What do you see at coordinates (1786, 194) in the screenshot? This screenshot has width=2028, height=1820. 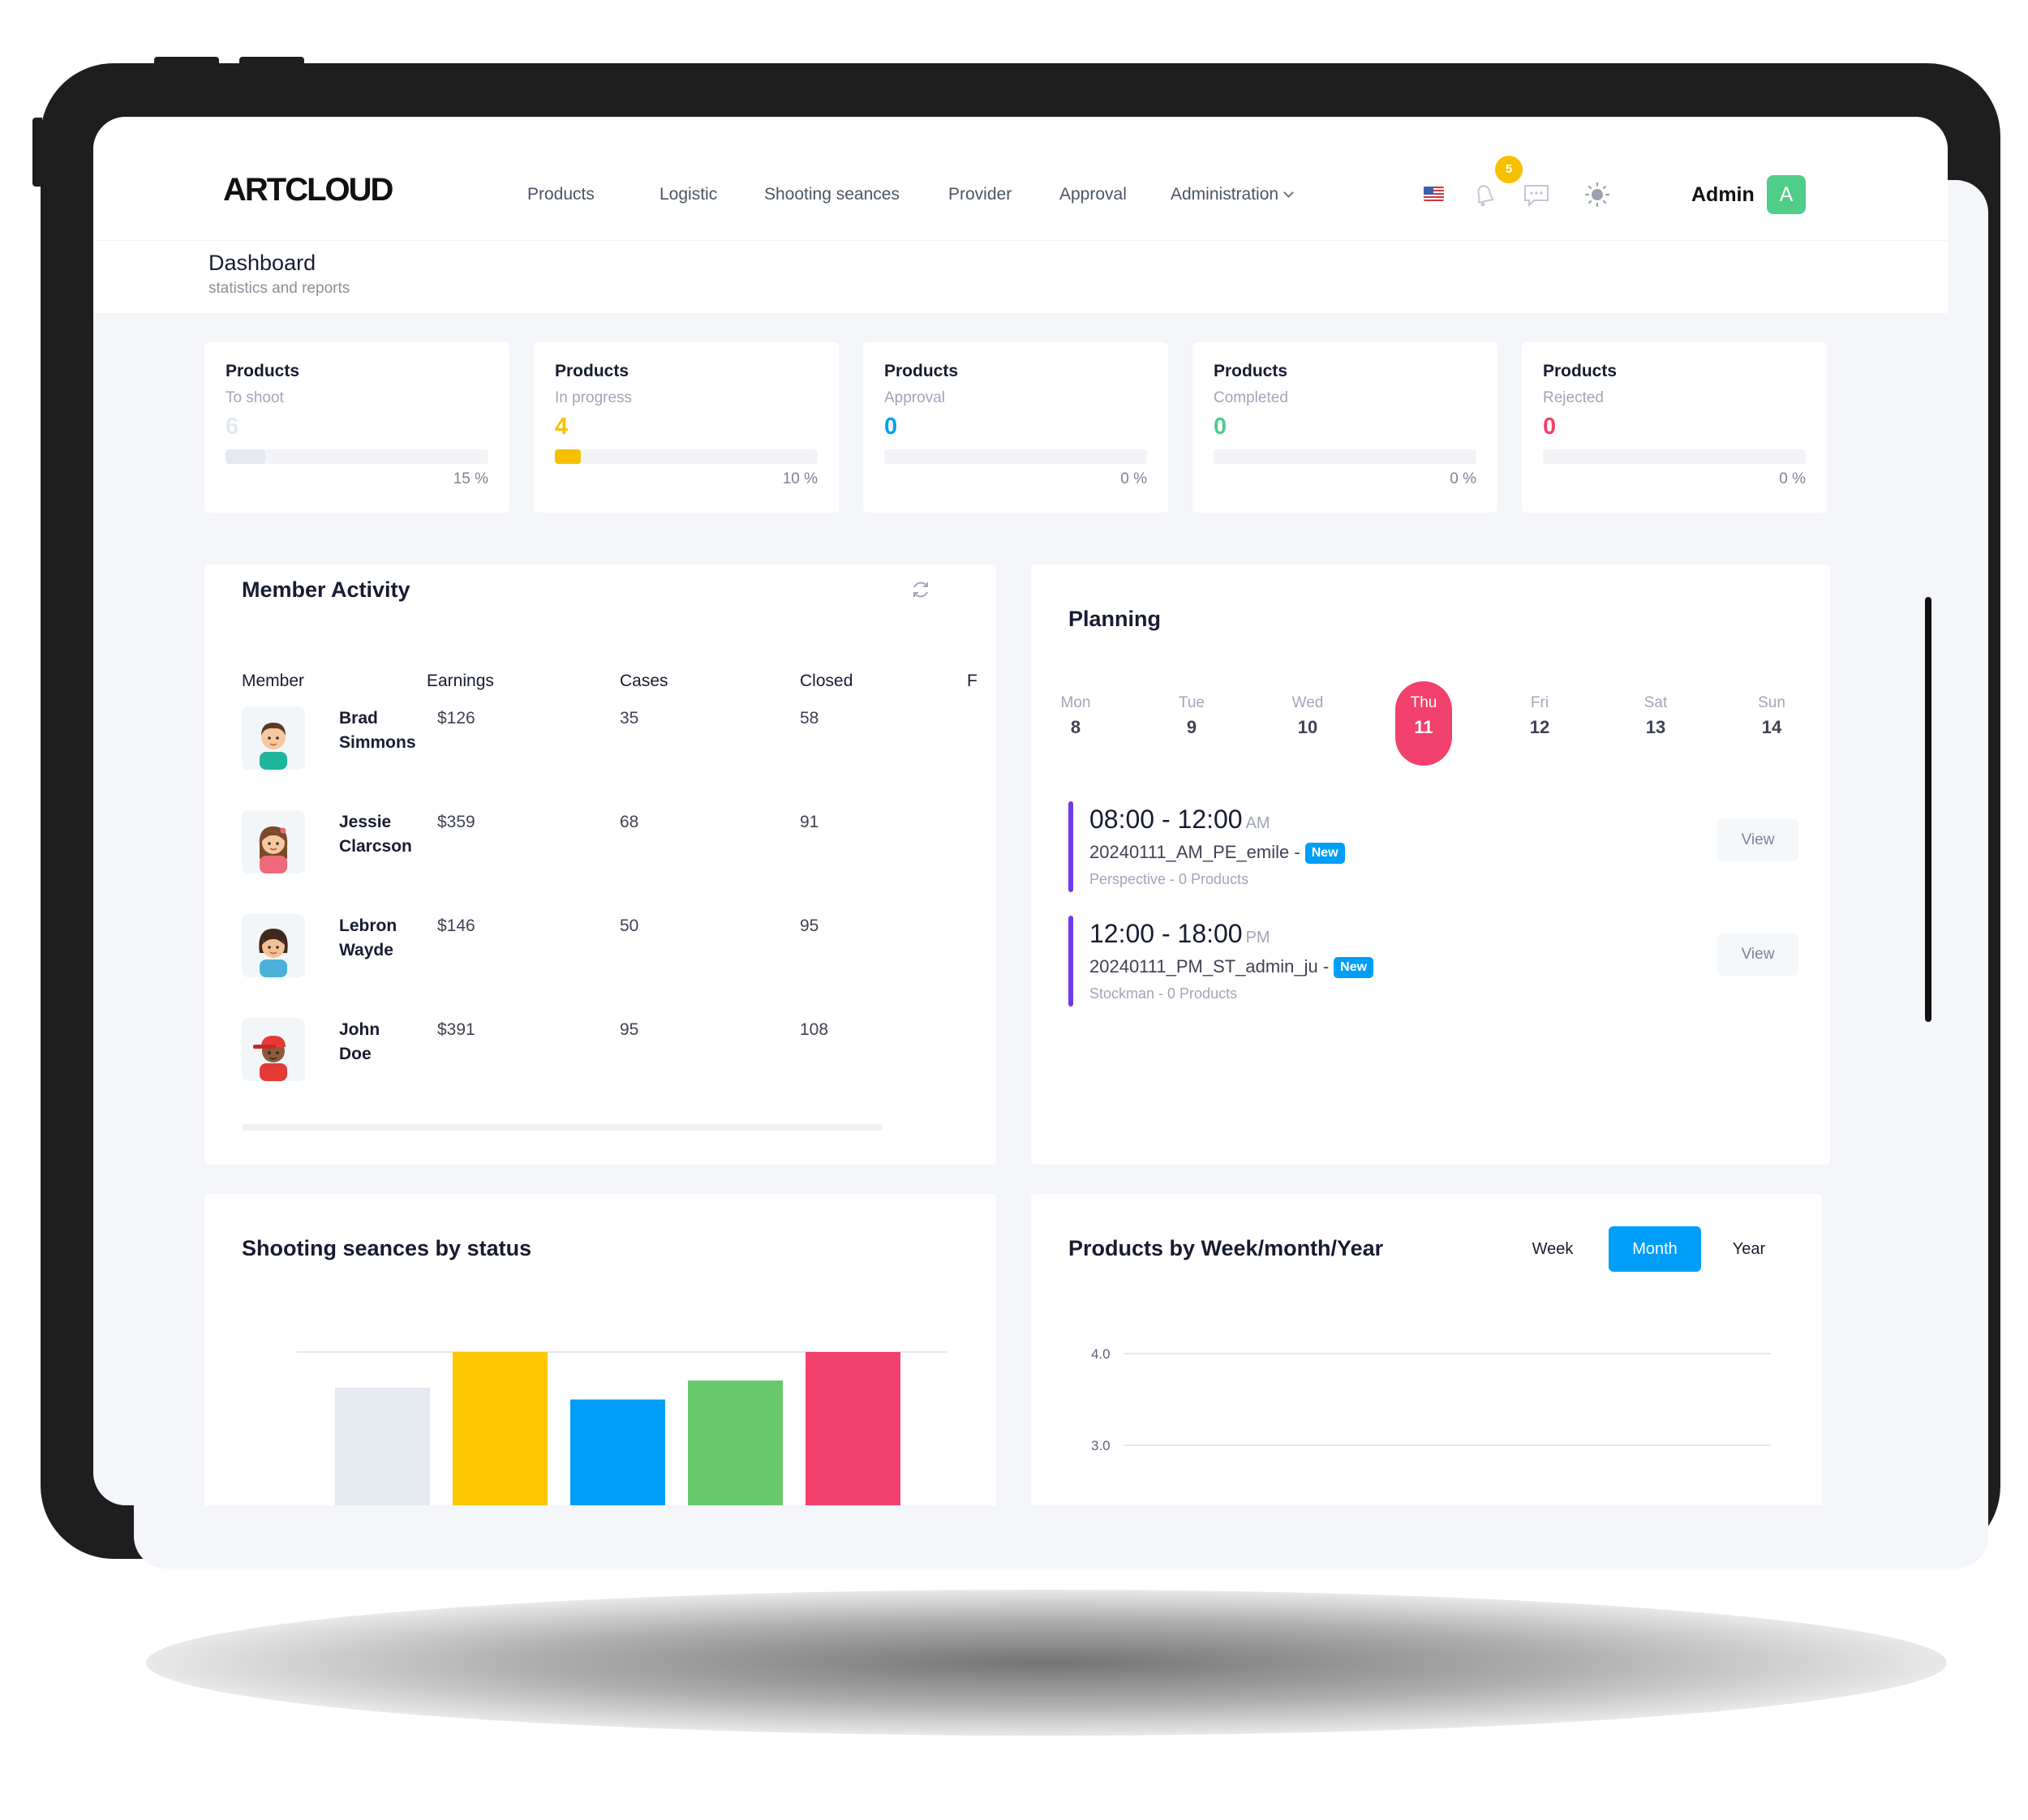 I see `user-avatar: A` at bounding box center [1786, 194].